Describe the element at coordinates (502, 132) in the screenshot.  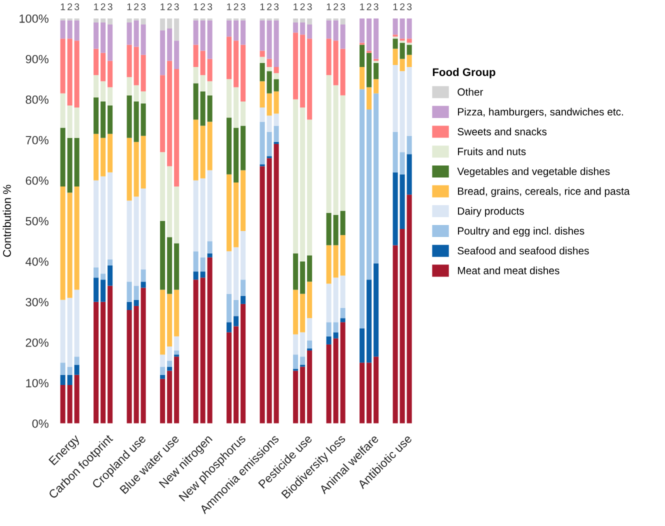
I see `legend-label: Sweets and snacks` at that location.